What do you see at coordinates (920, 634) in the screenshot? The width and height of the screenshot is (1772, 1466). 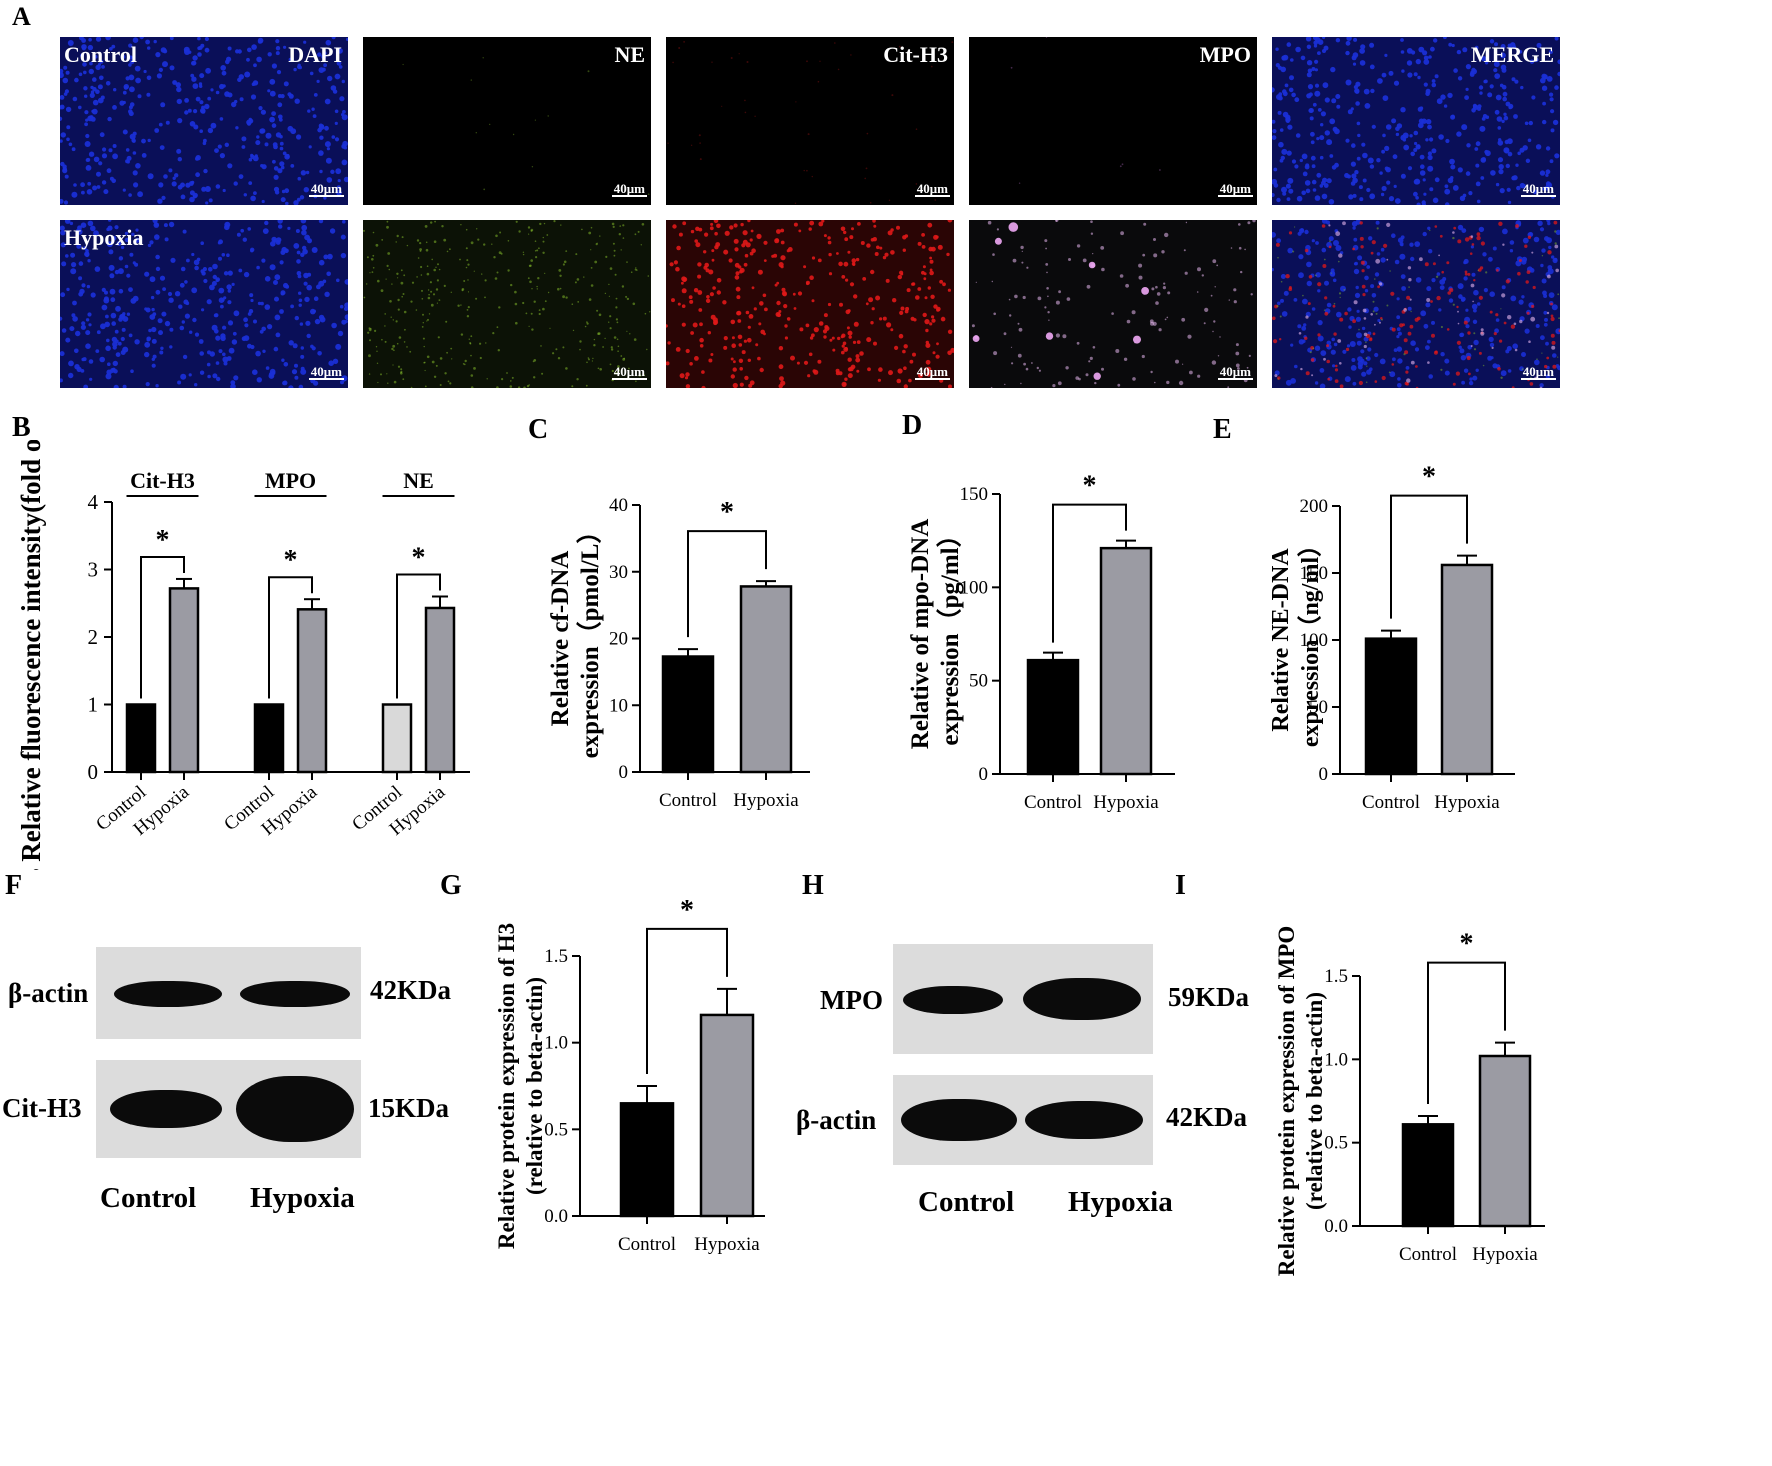 I see `y-axis-label-line: Relative of mpo-DNA` at bounding box center [920, 634].